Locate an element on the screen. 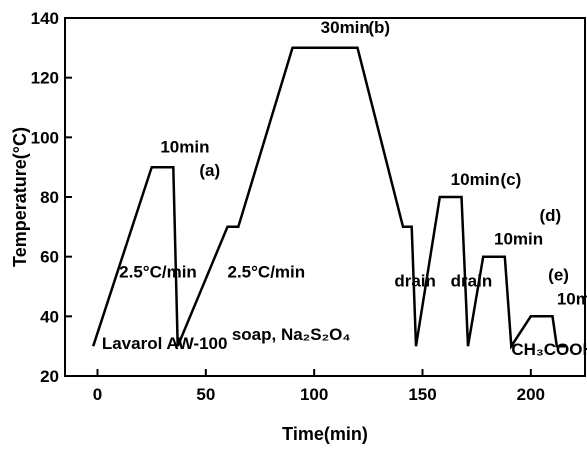 The image size is (587, 453). annotation-label: (c) is located at coordinates (511, 179).